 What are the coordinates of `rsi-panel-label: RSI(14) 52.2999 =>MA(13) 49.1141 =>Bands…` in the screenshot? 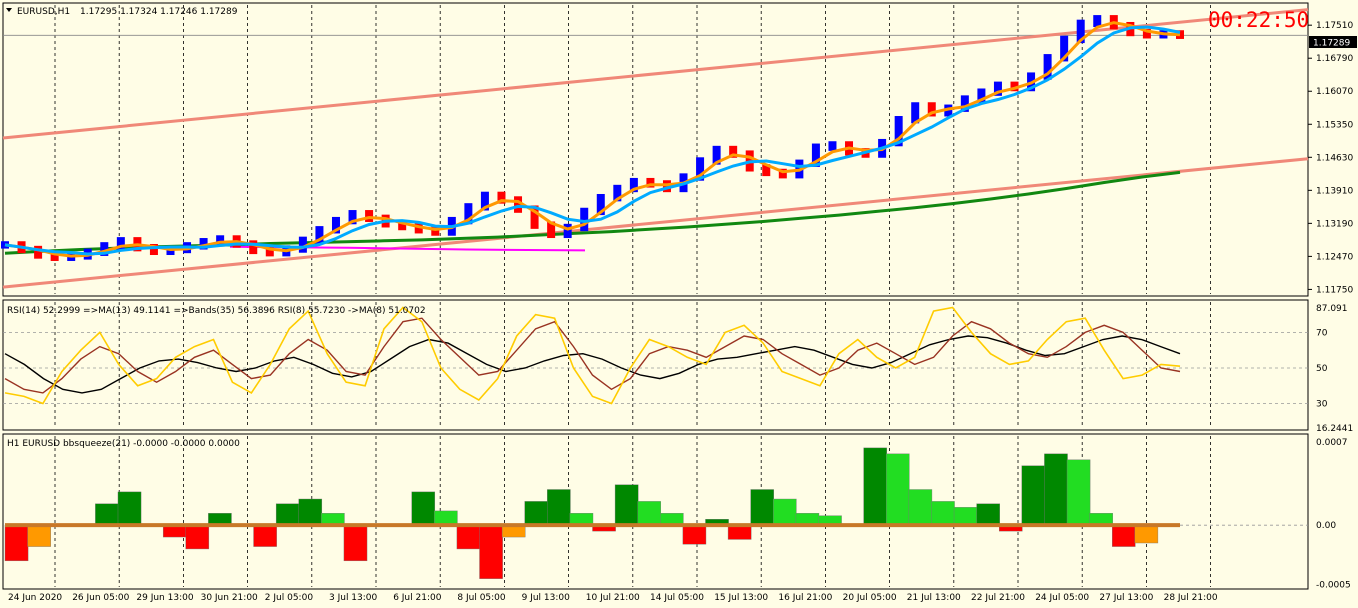 It's located at (216, 311).